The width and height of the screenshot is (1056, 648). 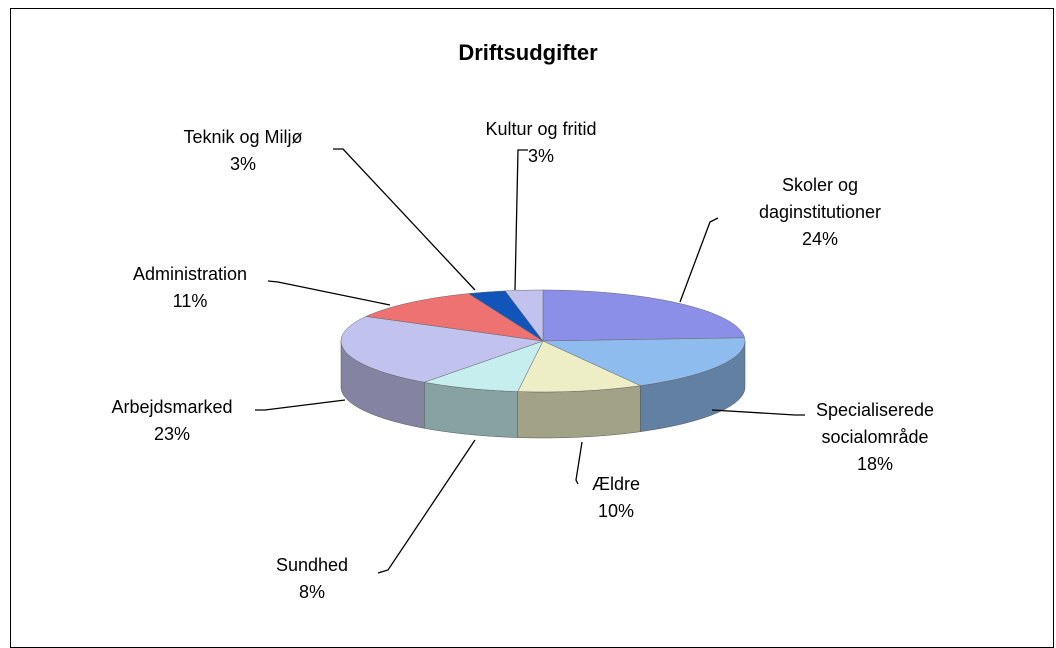 I want to click on value-label: 23%, so click(x=172, y=434).